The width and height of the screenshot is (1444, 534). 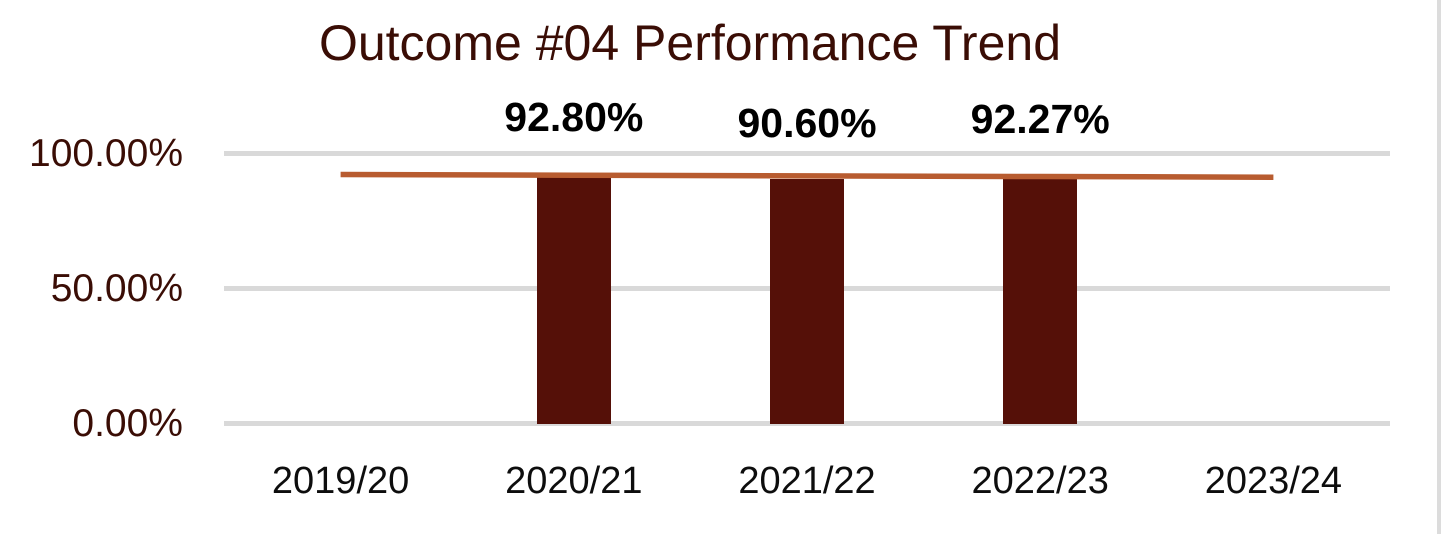 I want to click on y-axis-tick-label: 100.00%, so click(x=106, y=153).